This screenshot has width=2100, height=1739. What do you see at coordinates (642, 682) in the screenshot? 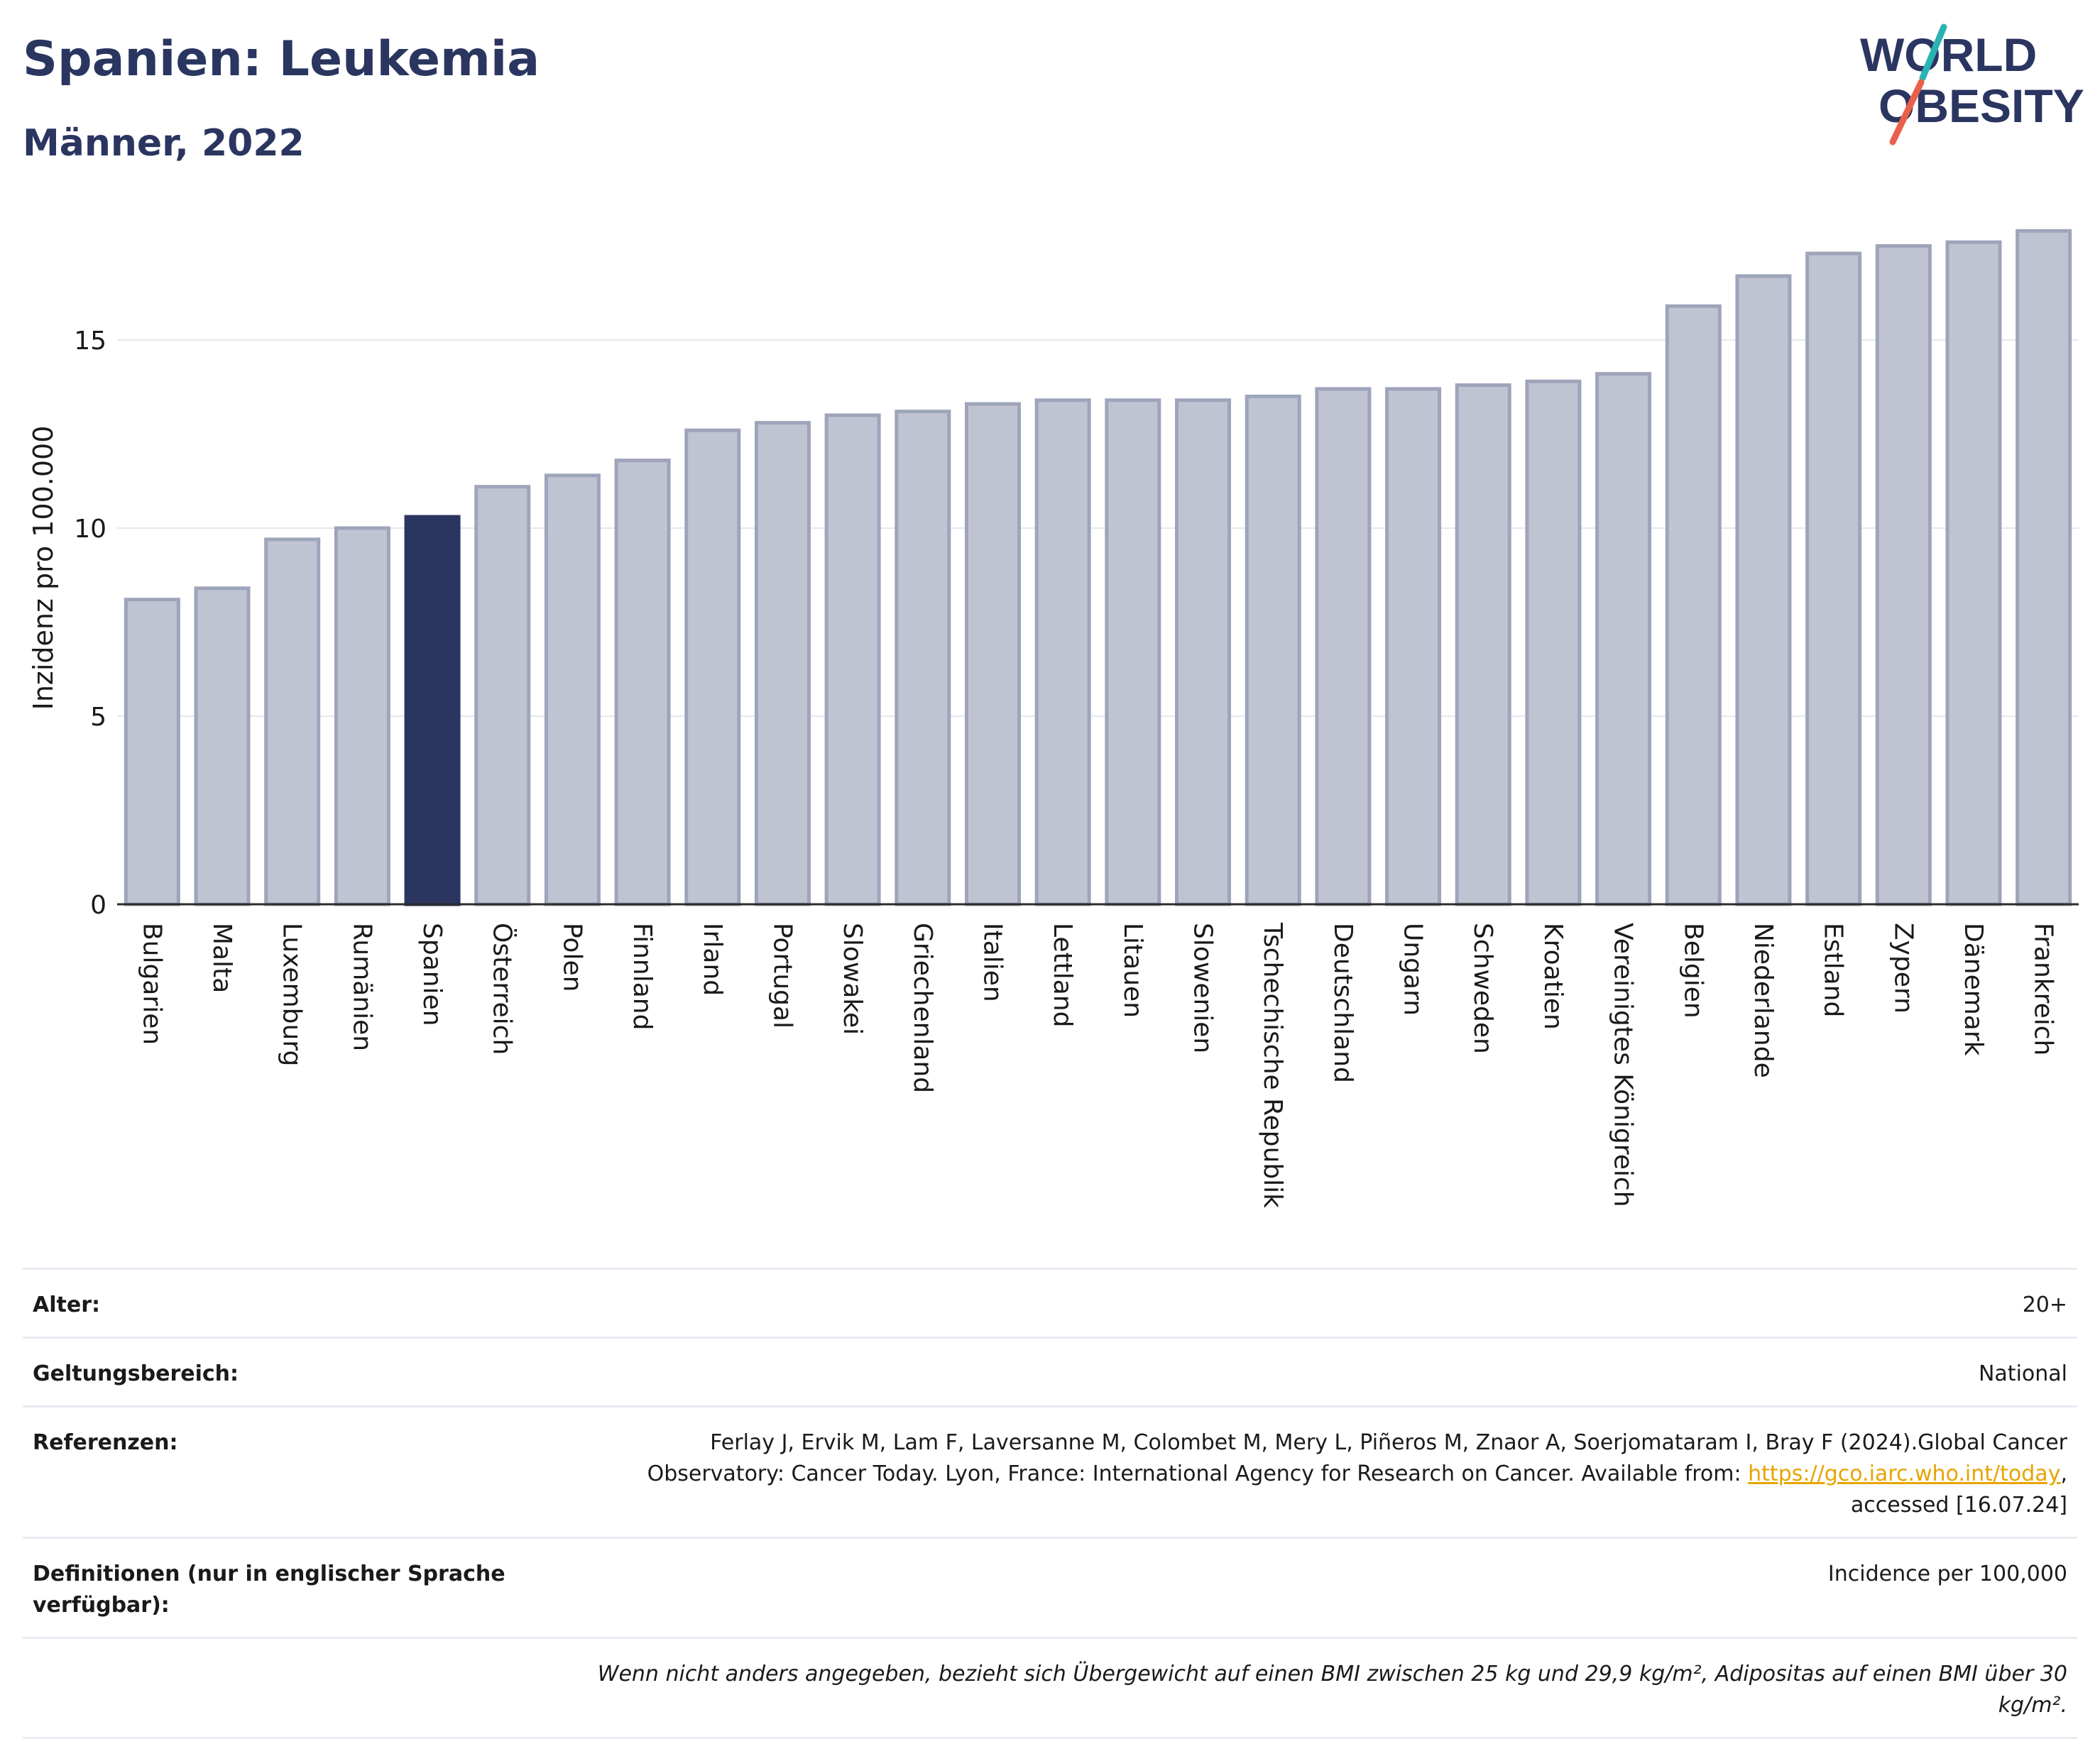
I see `bar-finnland` at bounding box center [642, 682].